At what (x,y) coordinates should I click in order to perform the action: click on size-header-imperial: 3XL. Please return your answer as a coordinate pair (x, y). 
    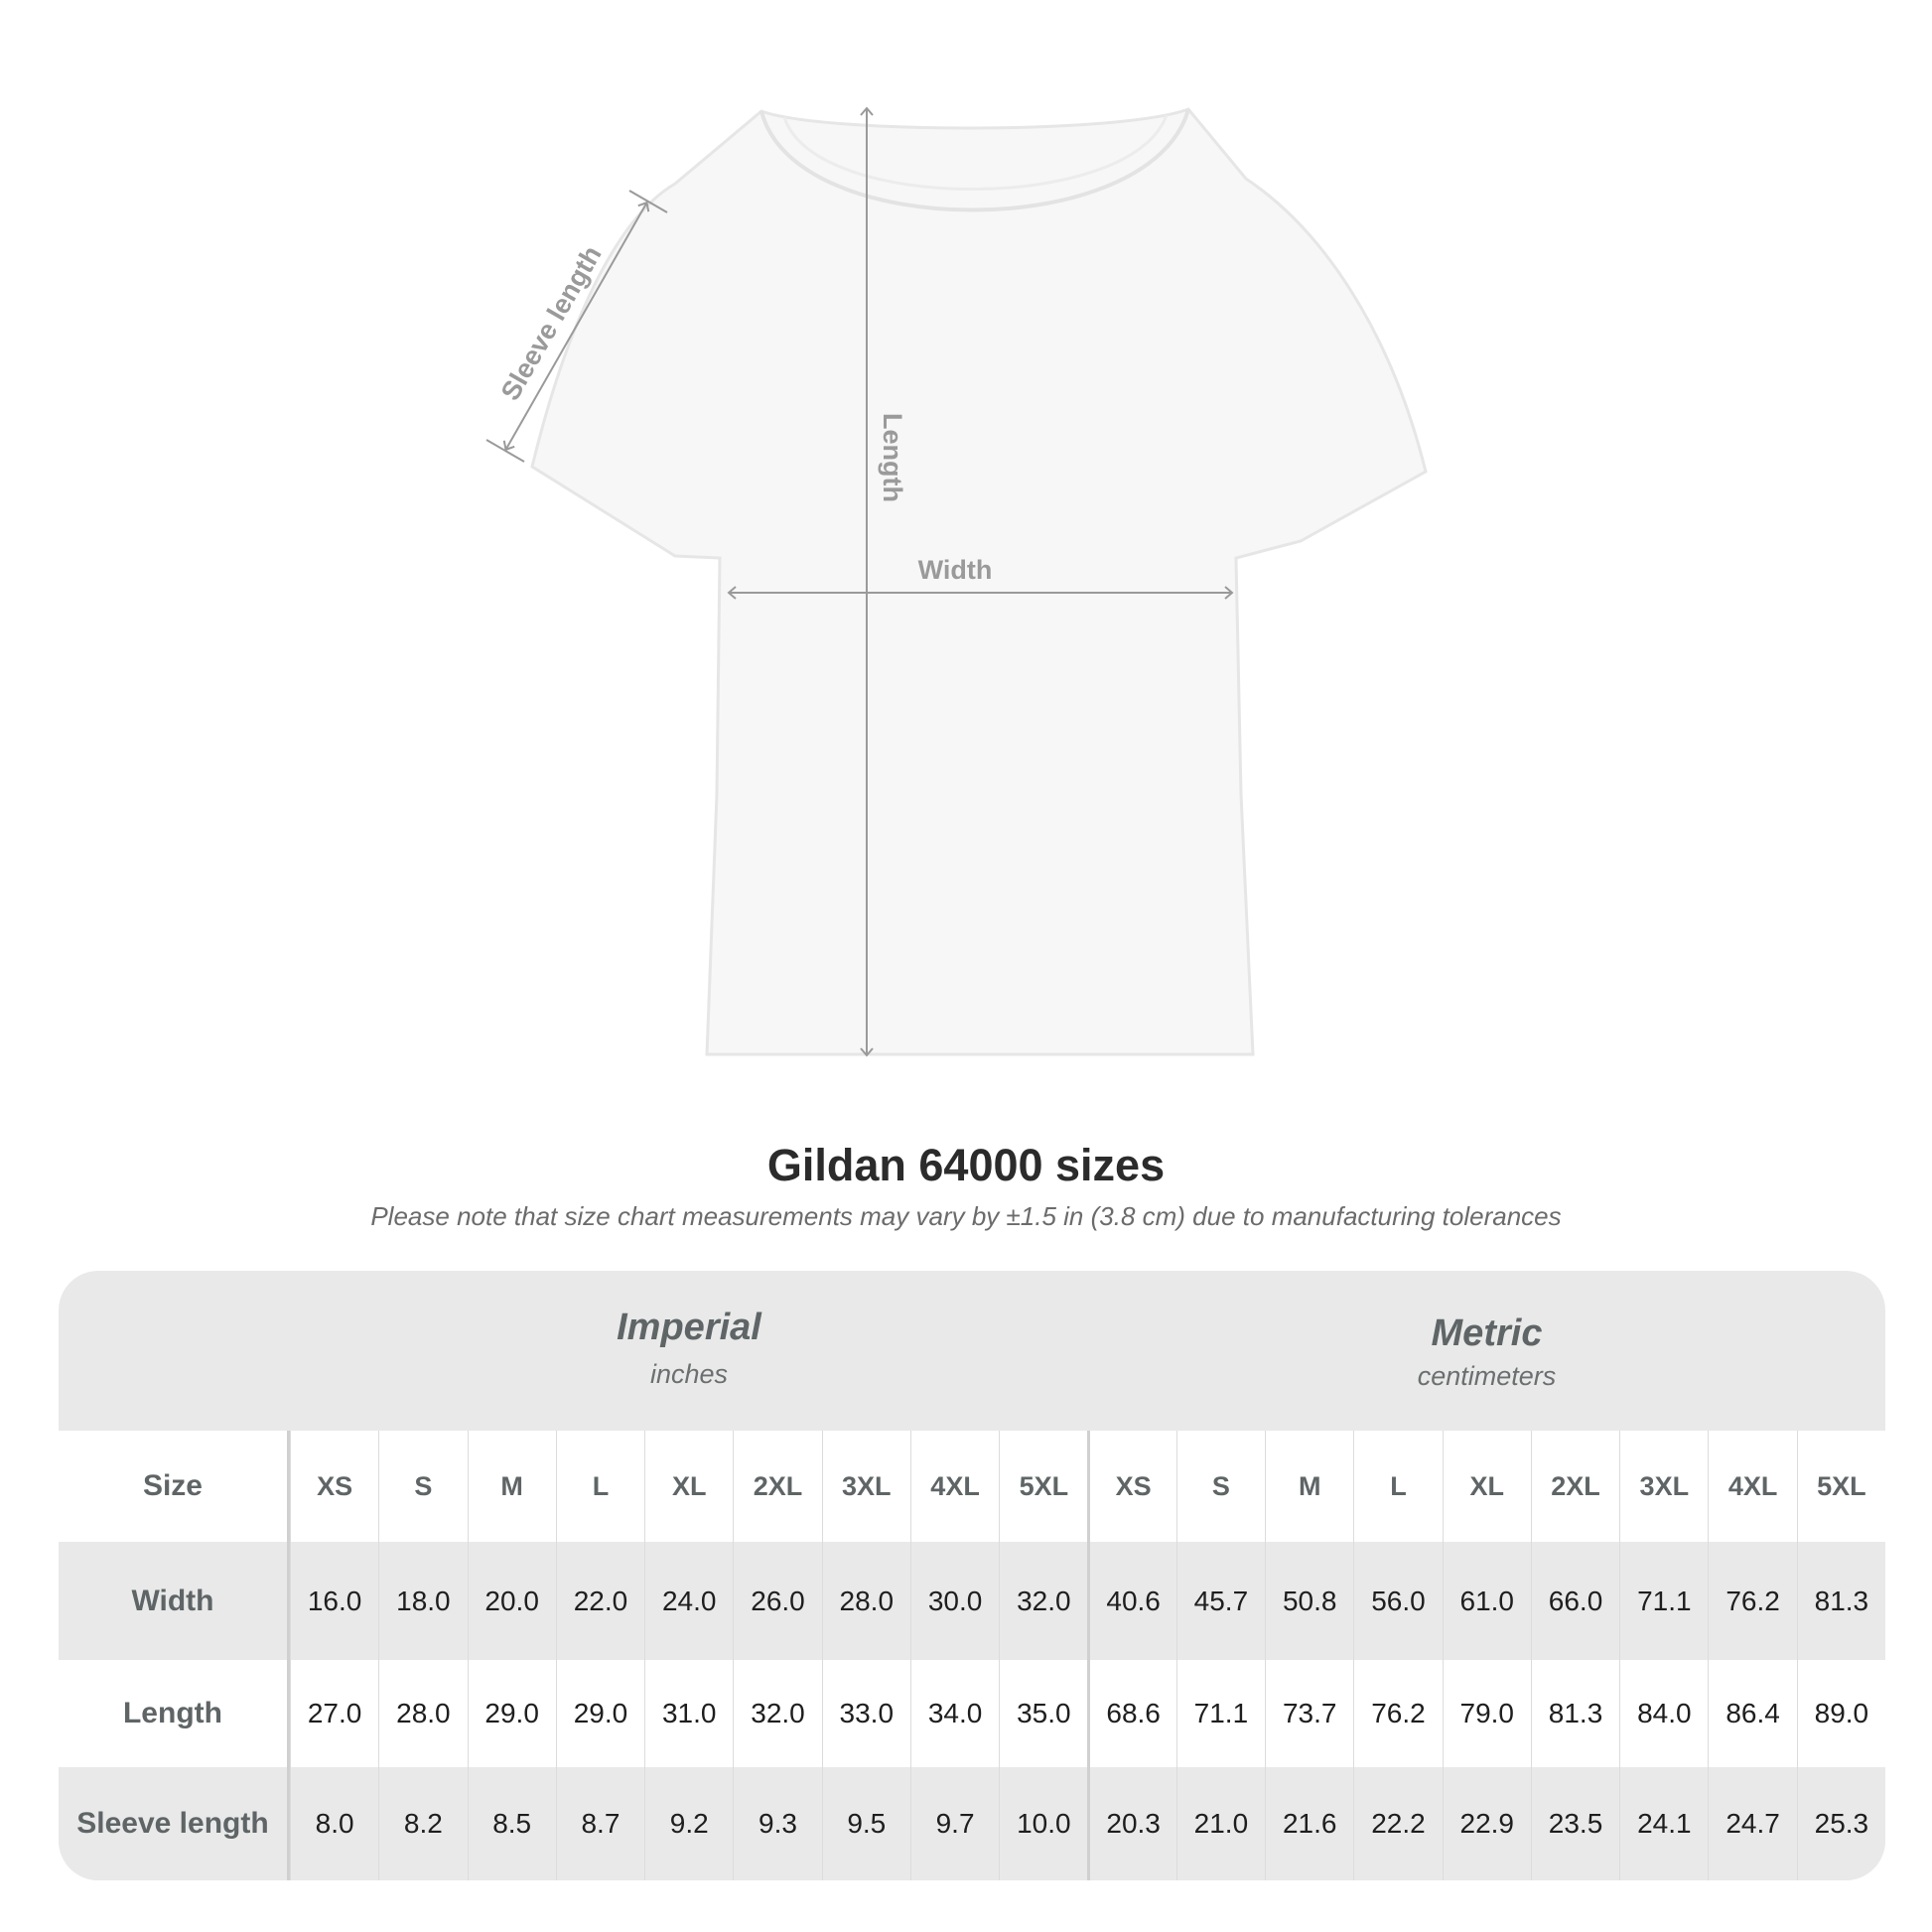
    Looking at the image, I should click on (866, 1486).